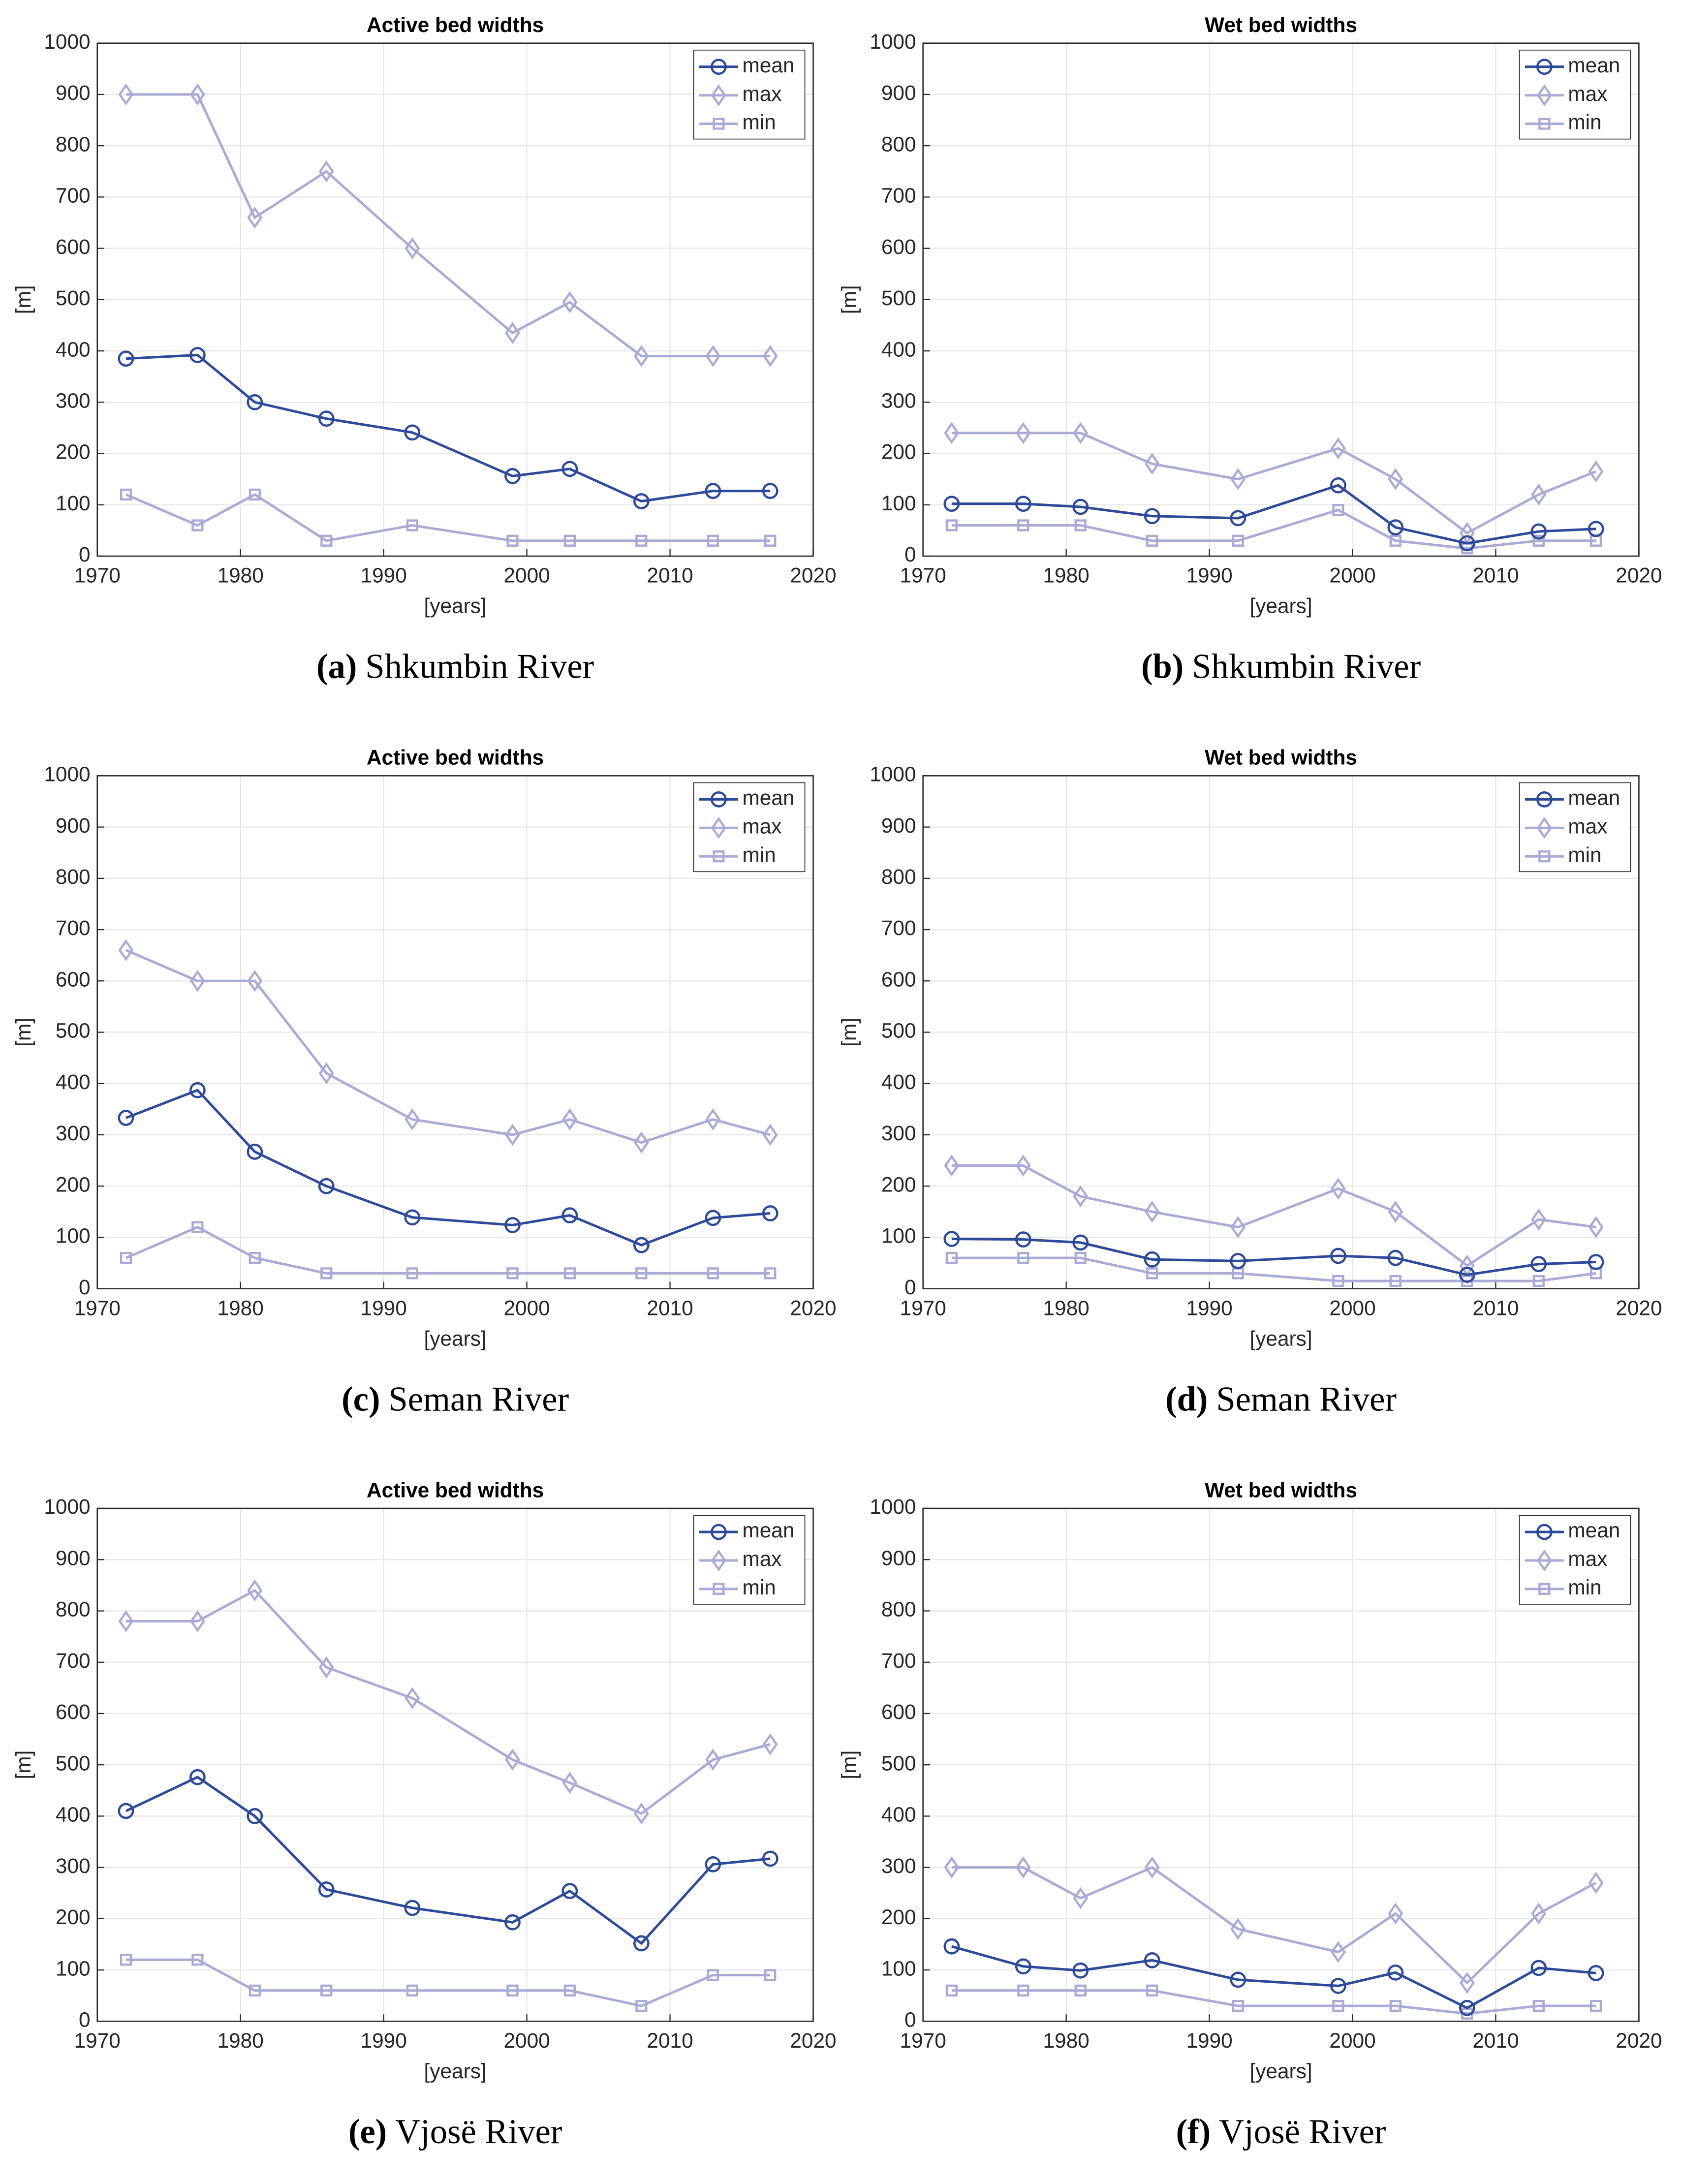 The image size is (1682, 2184). I want to click on x-tick-label: 1970, so click(923, 2040).